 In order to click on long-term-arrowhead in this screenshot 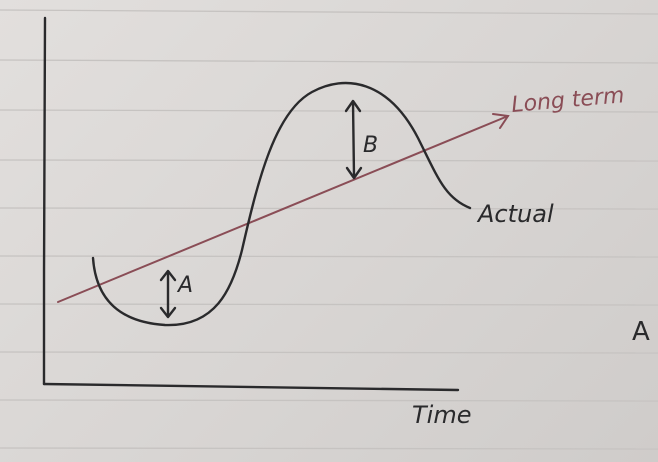, I will do `click(501, 121)`.